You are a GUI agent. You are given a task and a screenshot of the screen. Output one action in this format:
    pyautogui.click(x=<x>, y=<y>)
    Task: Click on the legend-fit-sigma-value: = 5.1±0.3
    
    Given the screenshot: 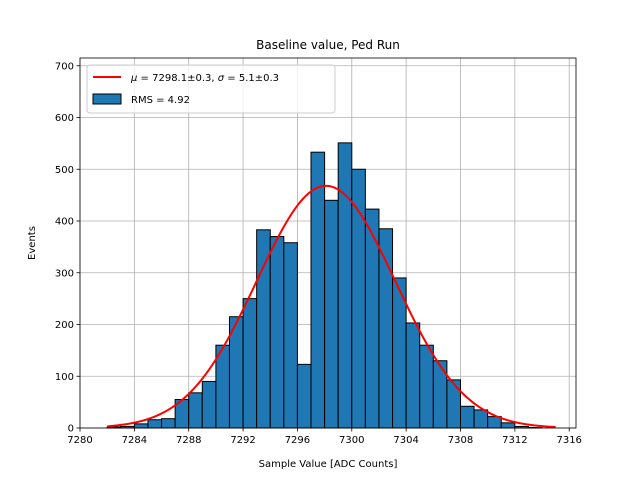 What is the action you would take?
    pyautogui.click(x=251, y=78)
    